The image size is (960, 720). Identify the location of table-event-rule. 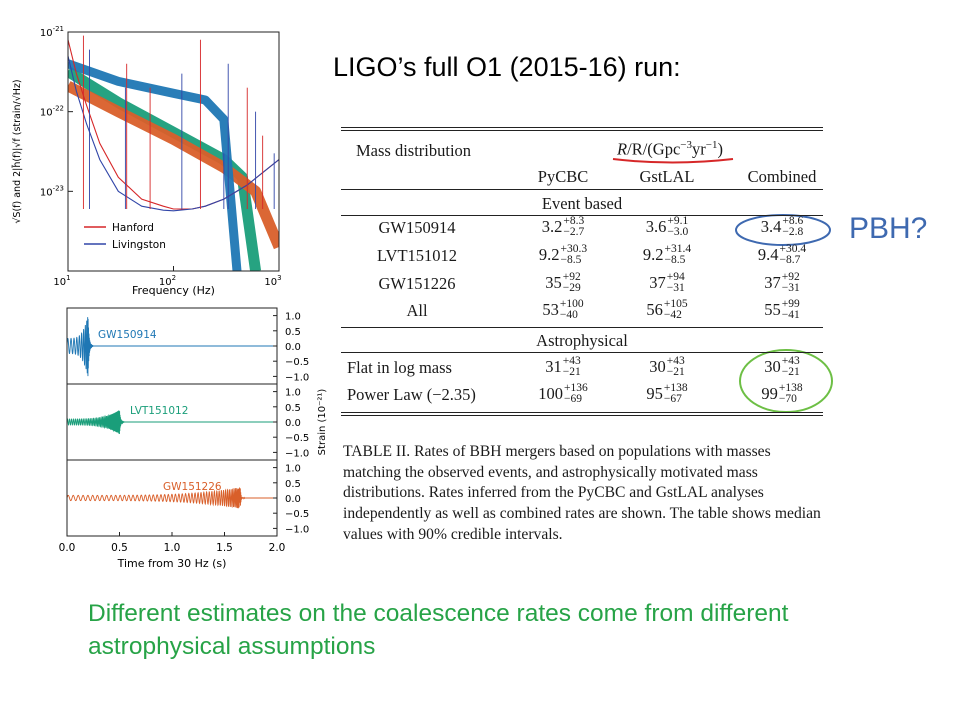
(582, 215).